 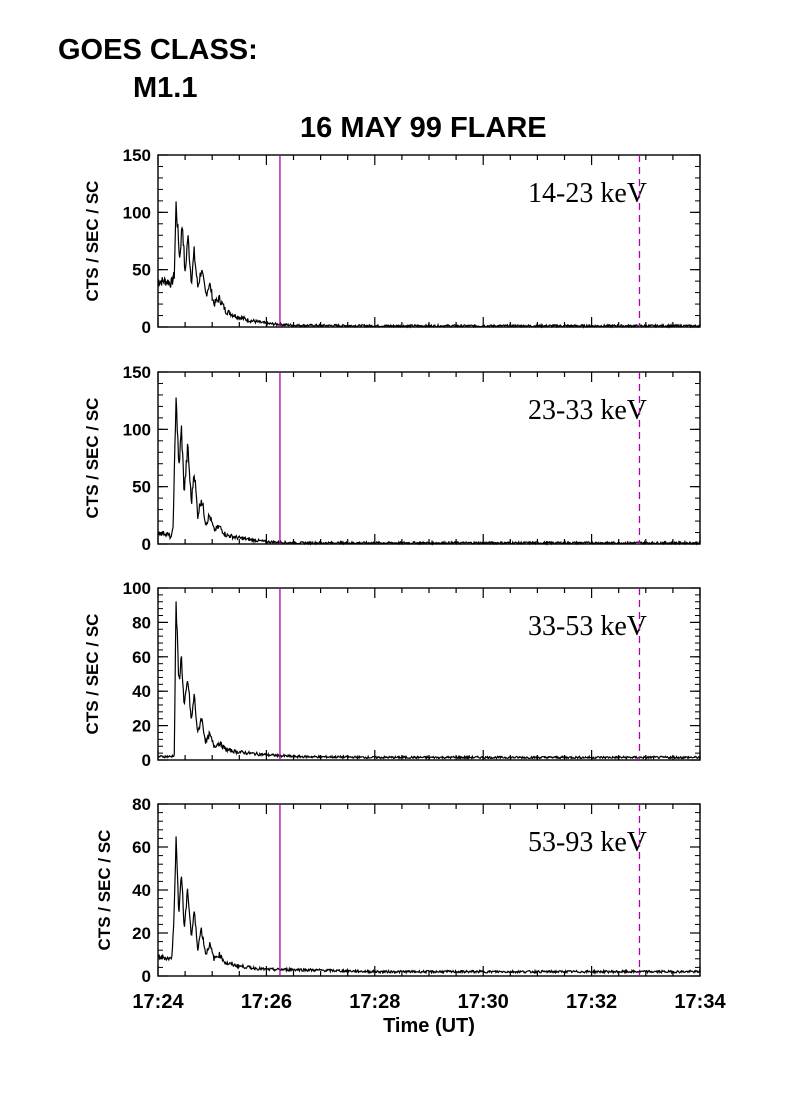 What do you see at coordinates (591, 1002) in the screenshot?
I see `x-tick-label: 17:32` at bounding box center [591, 1002].